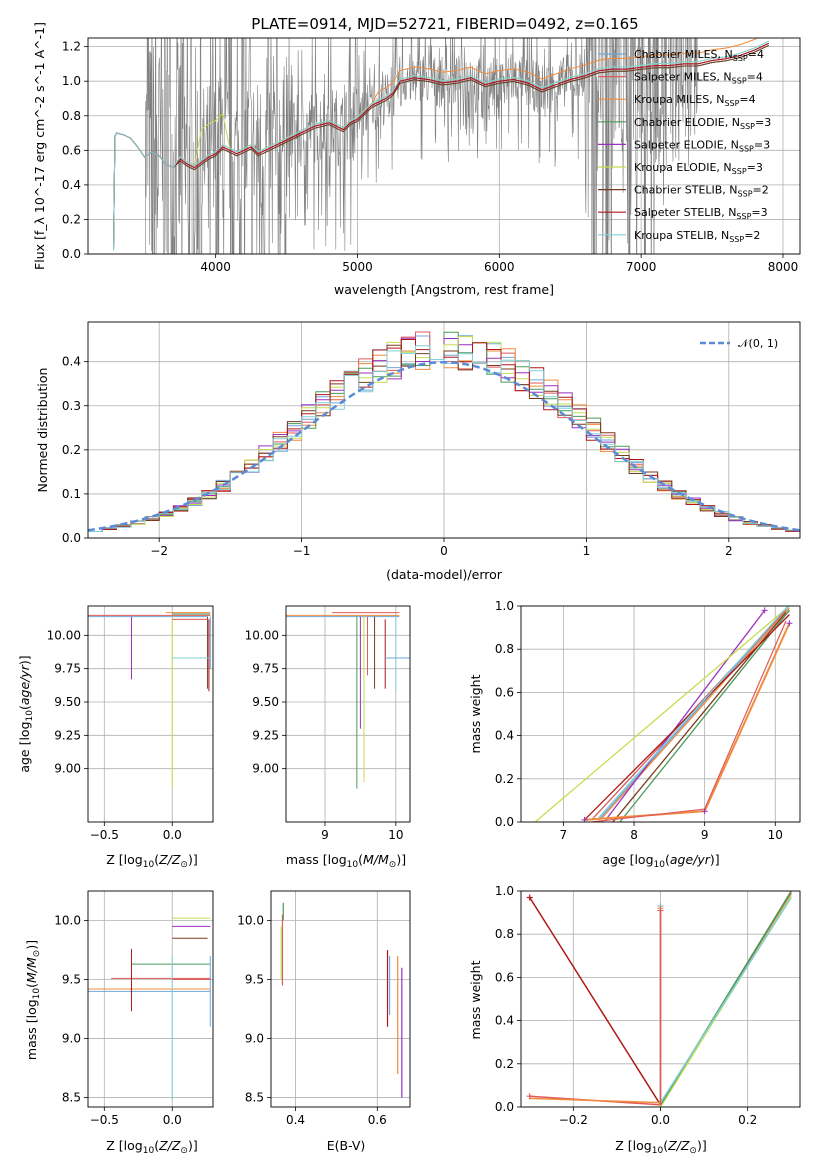 The height and width of the screenshot is (1170, 819). Describe the element at coordinates (254, 1039) in the screenshot. I see `y-tick-label: 9.0` at that location.